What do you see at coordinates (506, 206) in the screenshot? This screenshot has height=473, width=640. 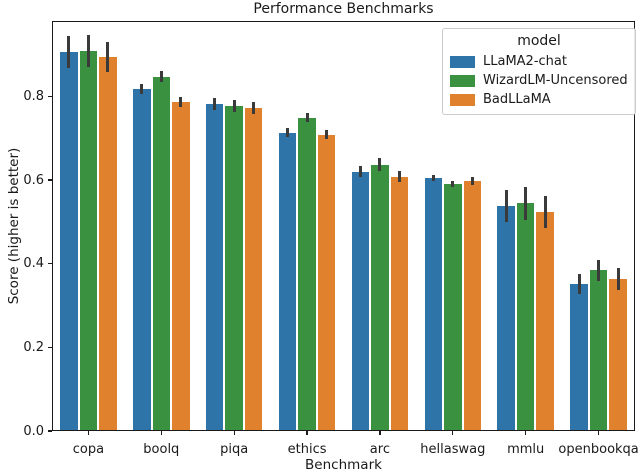 I see `error-bar-llama2-chat-mmlu` at bounding box center [506, 206].